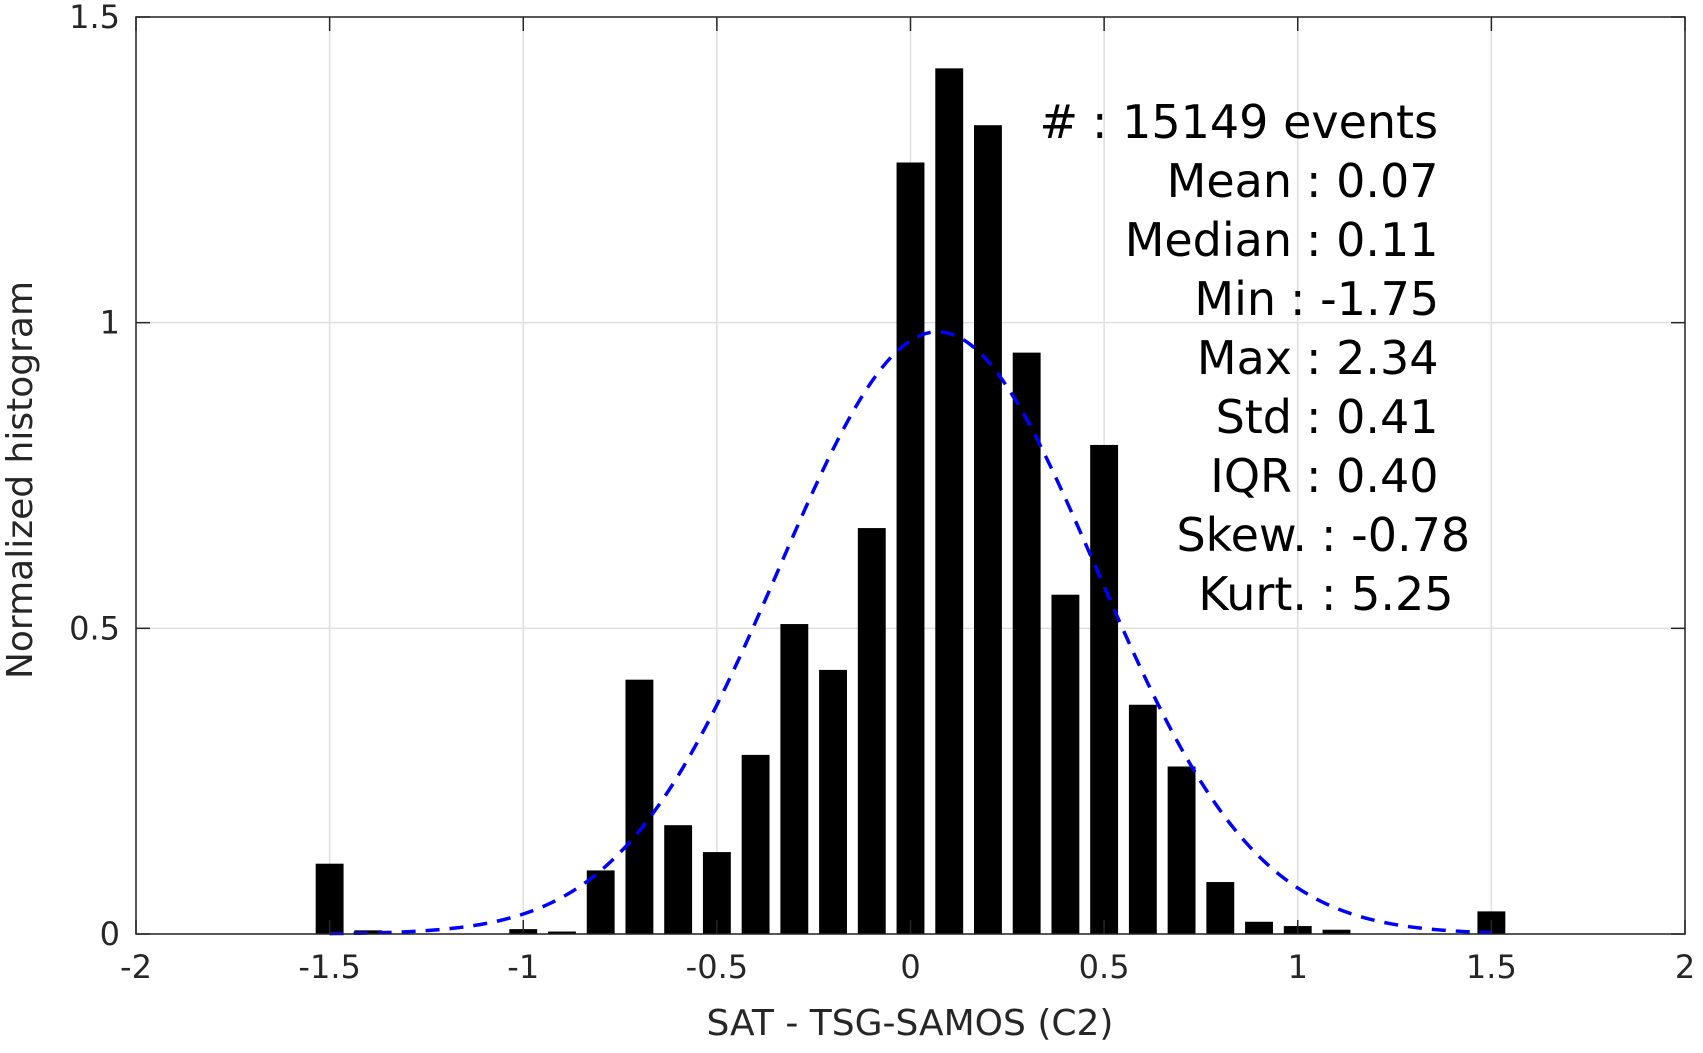 The height and width of the screenshot is (1053, 1703). What do you see at coordinates (1251, 476) in the screenshot?
I see `stat-label: IQR` at bounding box center [1251, 476].